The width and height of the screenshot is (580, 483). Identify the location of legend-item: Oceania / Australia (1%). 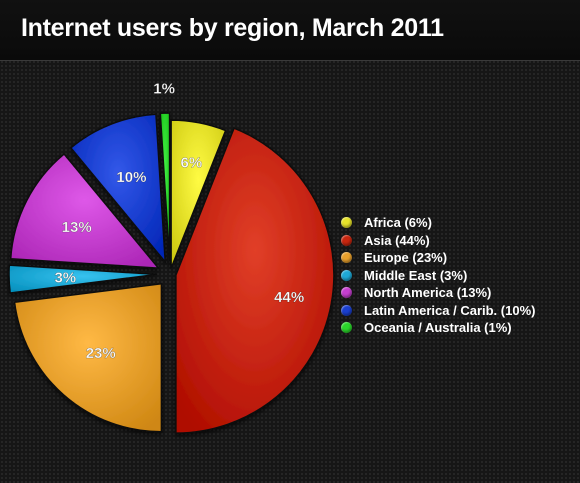
(438, 328).